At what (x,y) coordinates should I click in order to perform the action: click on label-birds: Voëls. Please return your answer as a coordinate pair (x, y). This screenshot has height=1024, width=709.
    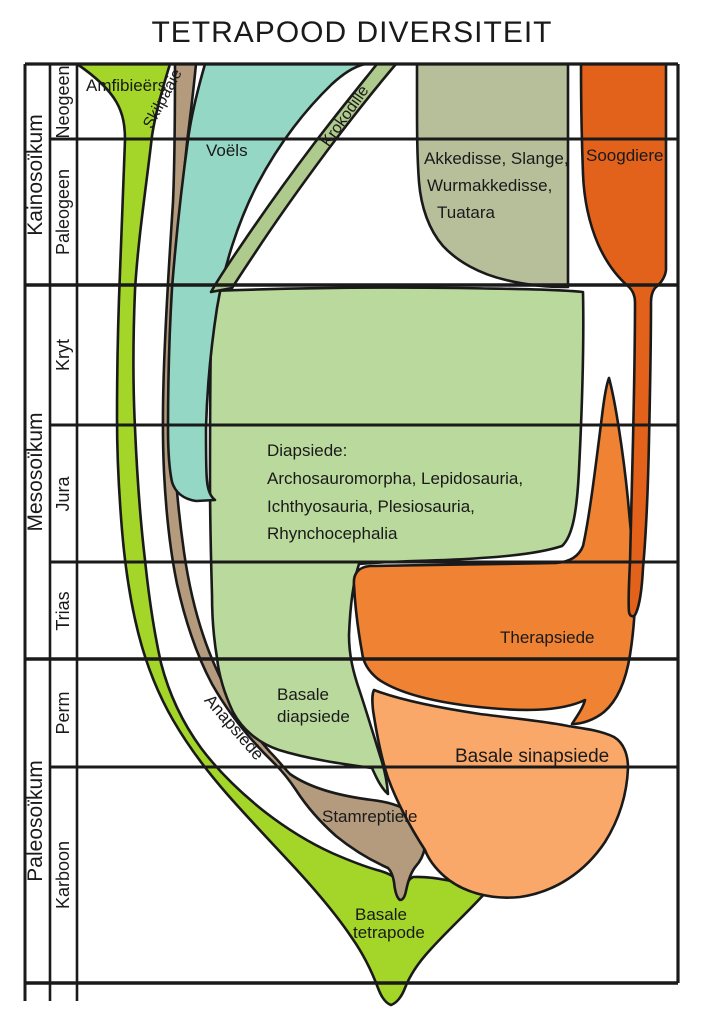
    Looking at the image, I should click on (227, 150).